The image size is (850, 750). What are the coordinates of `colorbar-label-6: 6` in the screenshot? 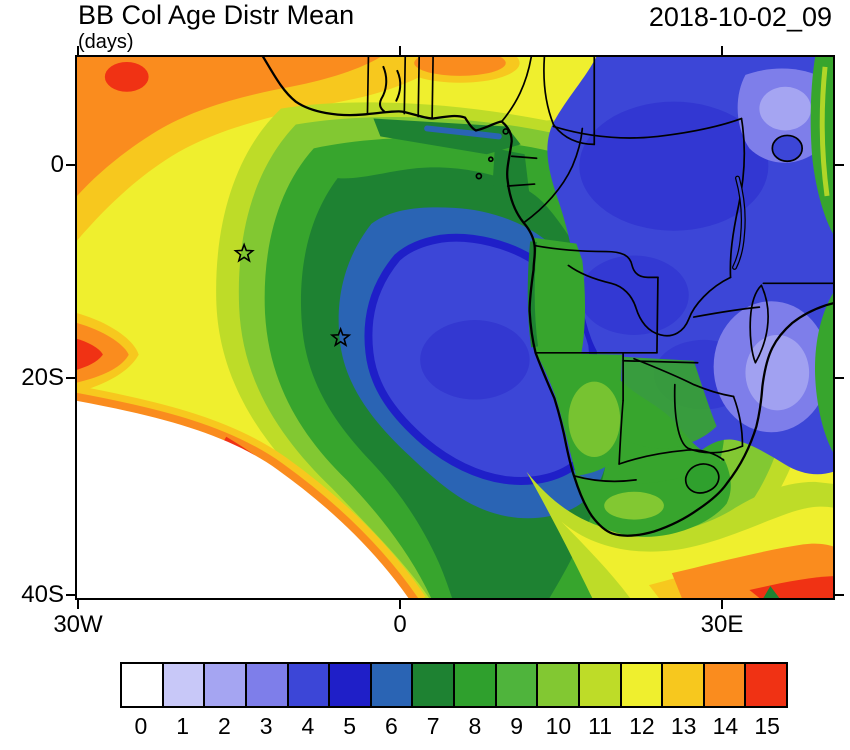 It's located at (391, 726).